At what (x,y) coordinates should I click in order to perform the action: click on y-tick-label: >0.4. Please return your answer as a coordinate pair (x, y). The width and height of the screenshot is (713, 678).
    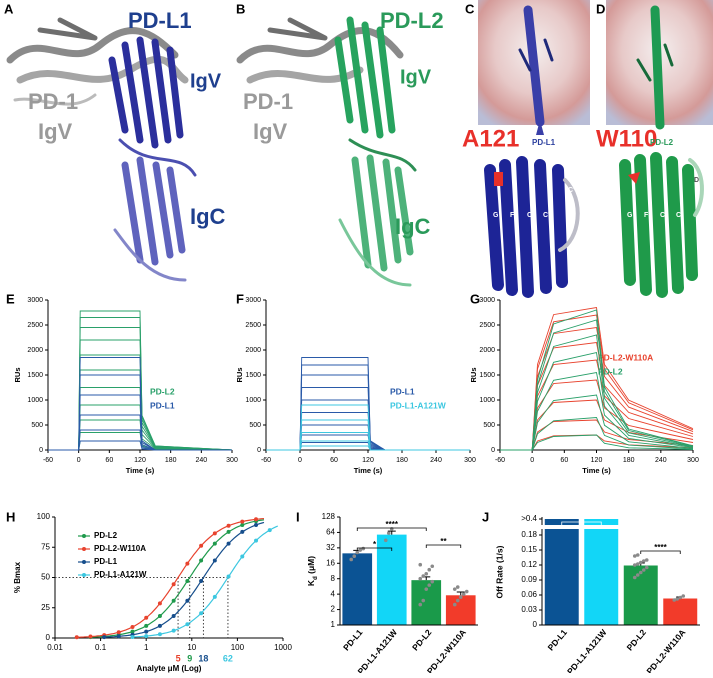
    Looking at the image, I should click on (529, 518).